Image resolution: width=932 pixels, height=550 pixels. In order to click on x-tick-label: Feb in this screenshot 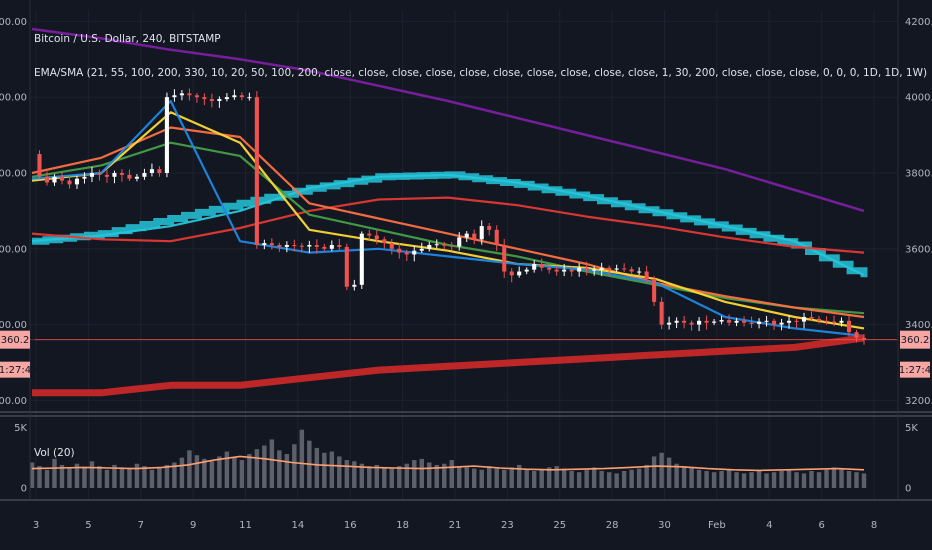, I will do `click(717, 525)`.